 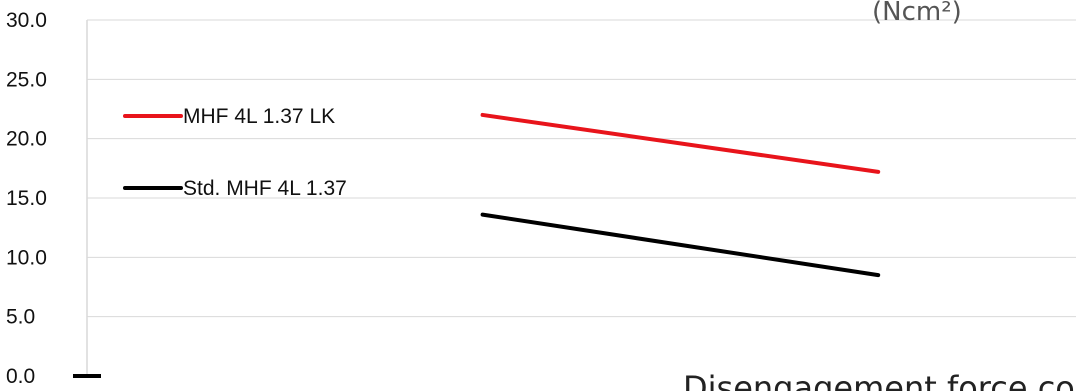 What do you see at coordinates (26, 20) in the screenshot?
I see `y-tick-label: 30.0` at bounding box center [26, 20].